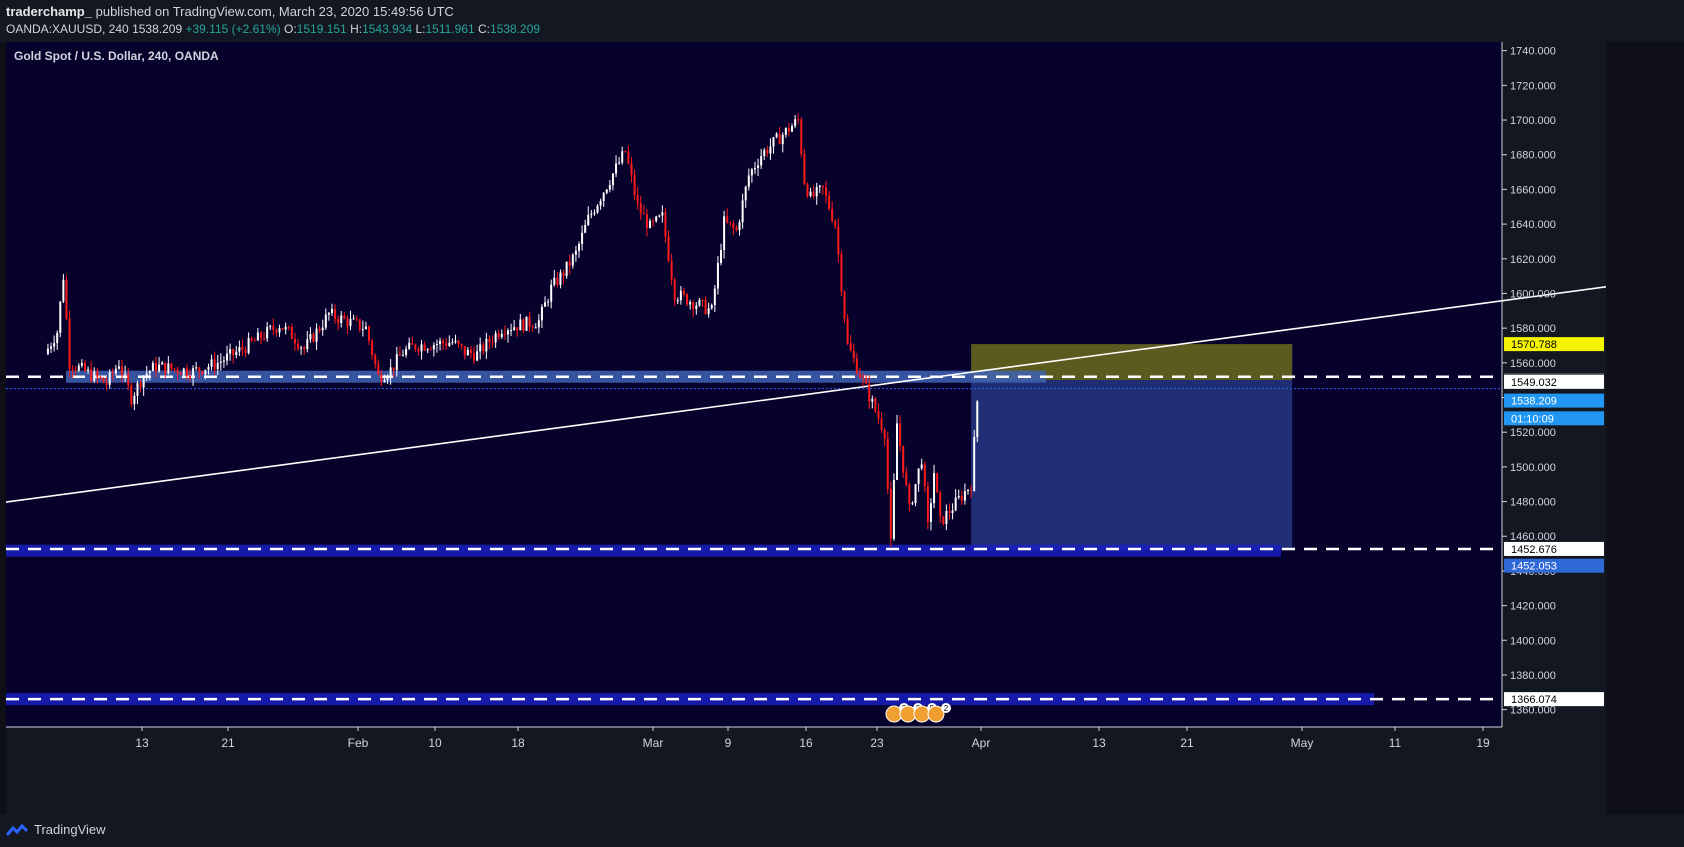 This screenshot has height=847, width=1684. What do you see at coordinates (321, 29) in the screenshot?
I see `open-value: 1519.151` at bounding box center [321, 29].